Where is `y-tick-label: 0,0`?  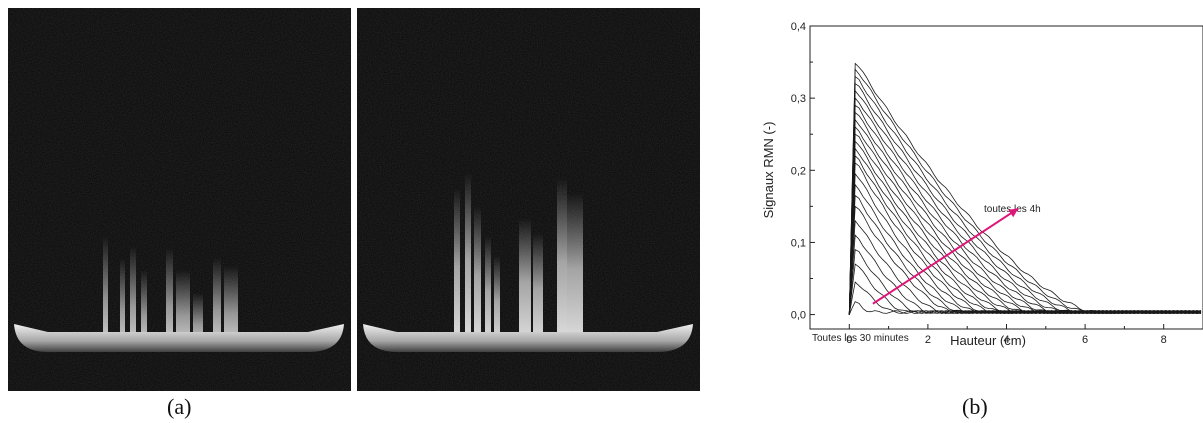 y-tick-label: 0,0 is located at coordinates (798, 316).